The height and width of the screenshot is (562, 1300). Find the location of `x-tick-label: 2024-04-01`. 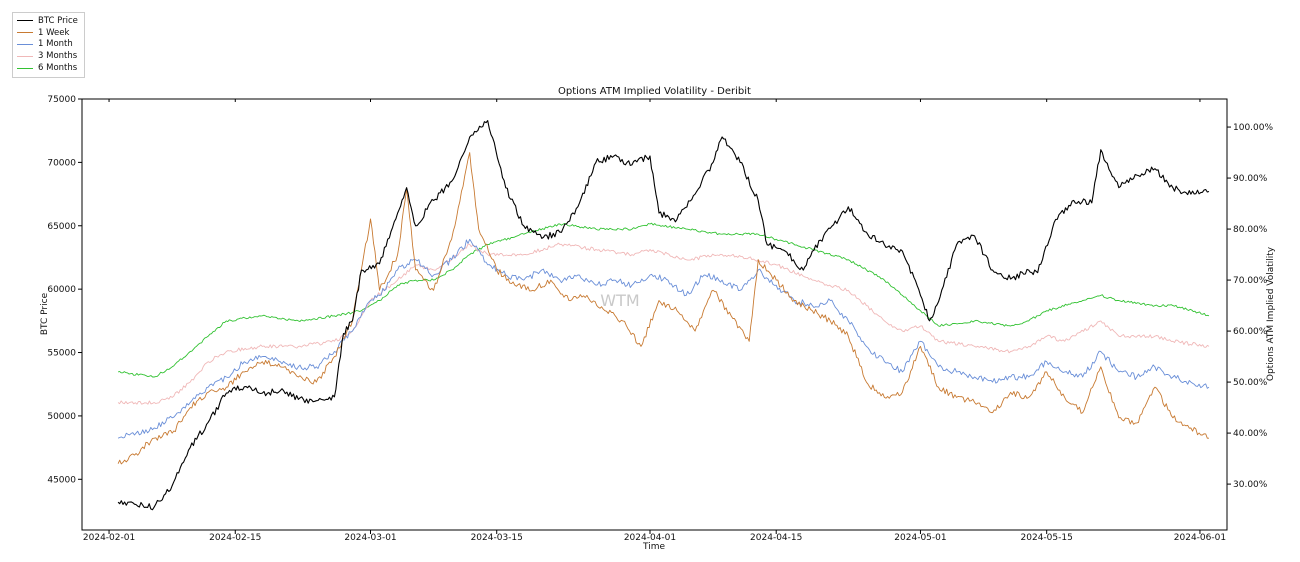

x-tick-label: 2024-04-01 is located at coordinates (650, 538).